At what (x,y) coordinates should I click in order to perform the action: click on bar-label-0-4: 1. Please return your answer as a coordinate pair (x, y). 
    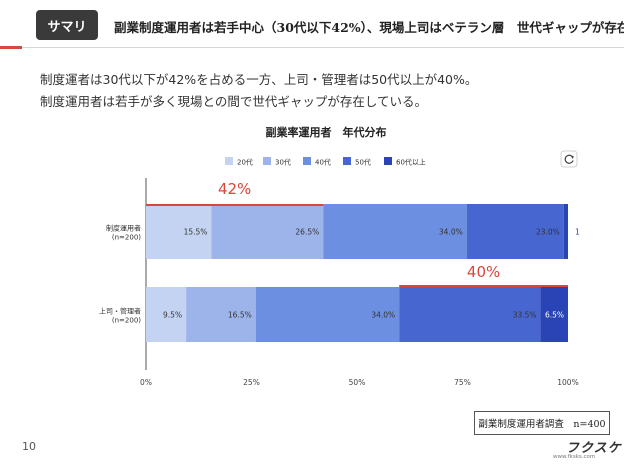
    Looking at the image, I should click on (577, 232).